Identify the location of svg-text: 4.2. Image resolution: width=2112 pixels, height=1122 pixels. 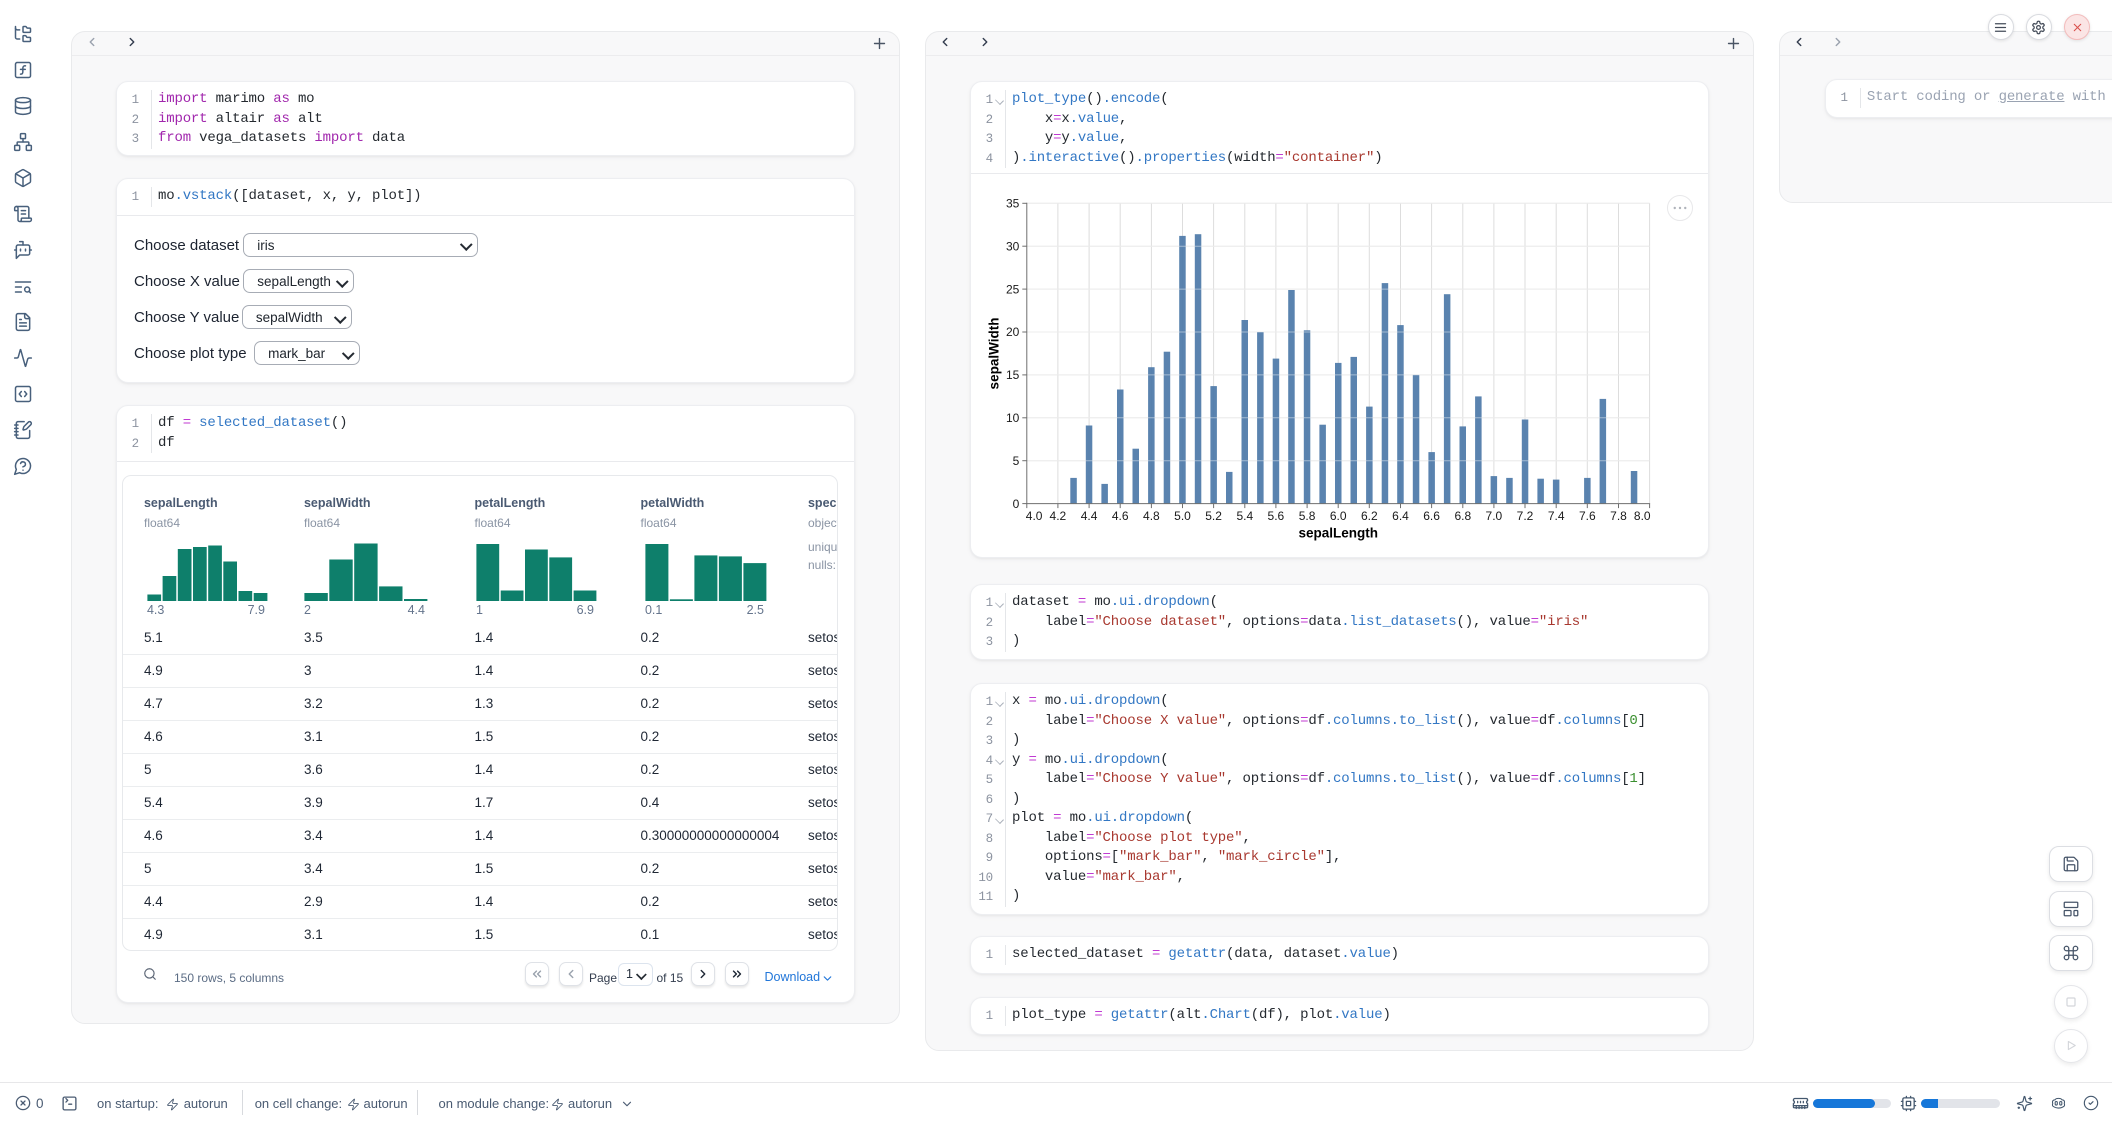
(1058, 516).